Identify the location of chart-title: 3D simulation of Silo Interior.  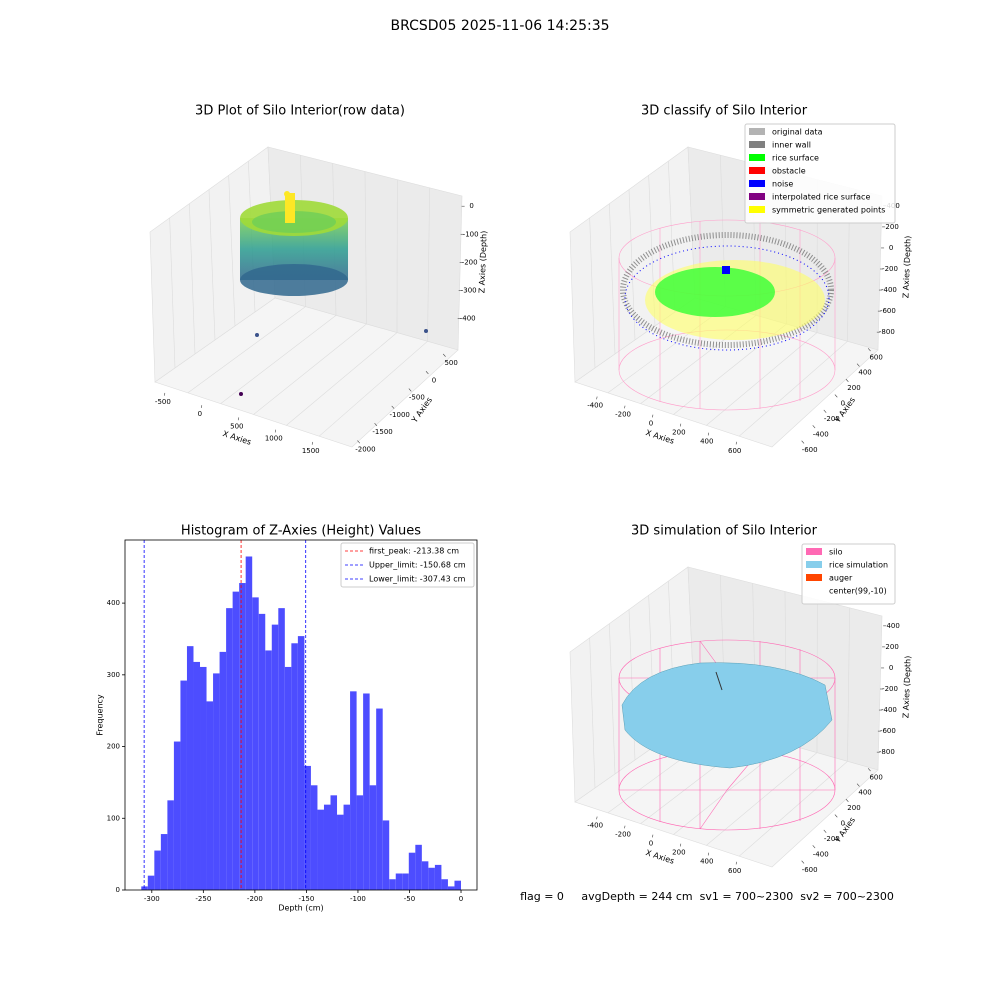
(724, 531).